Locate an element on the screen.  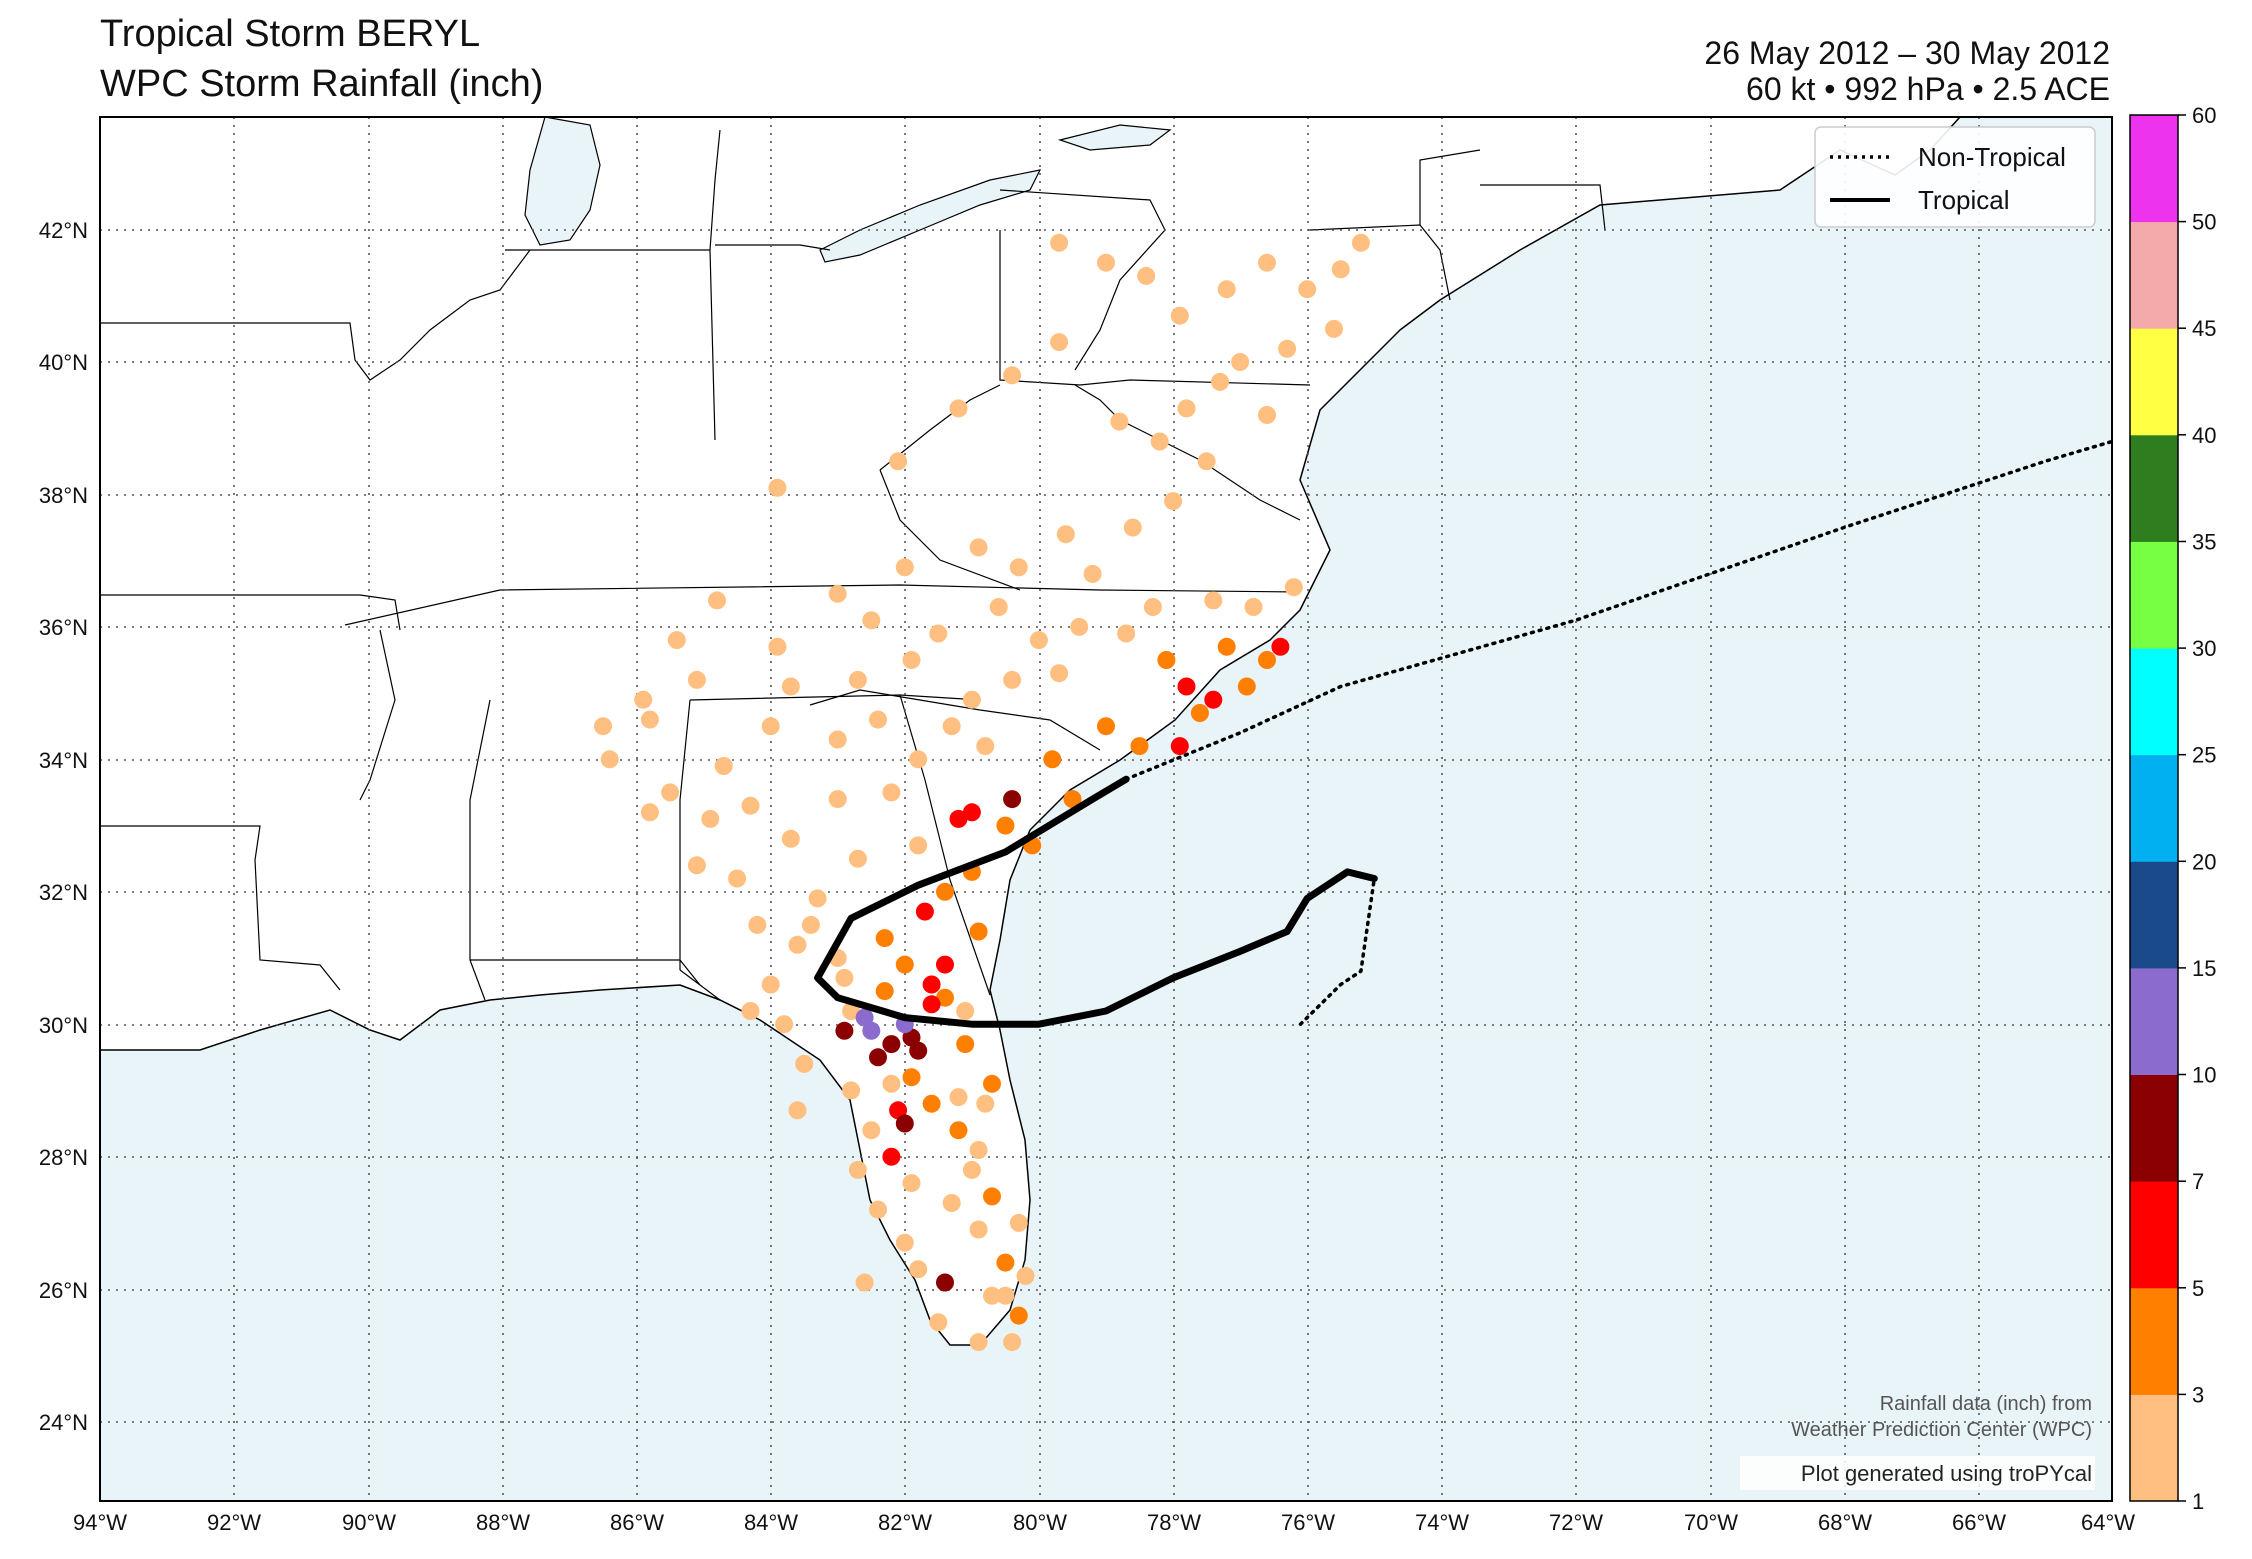
lat-tick: 26°N is located at coordinates (63, 1290).